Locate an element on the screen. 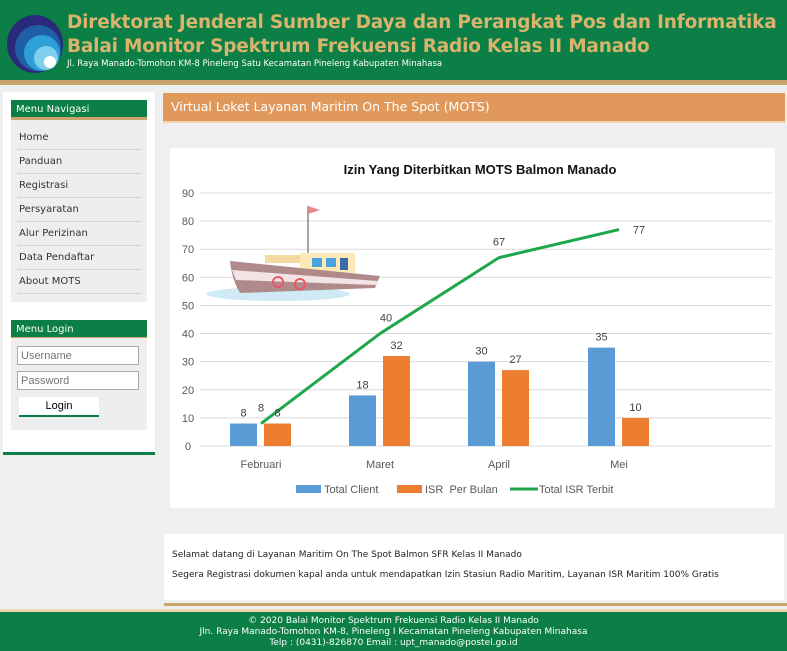 Image resolution: width=787 pixels, height=651 pixels. y-tick-label: 90 is located at coordinates (188, 194).